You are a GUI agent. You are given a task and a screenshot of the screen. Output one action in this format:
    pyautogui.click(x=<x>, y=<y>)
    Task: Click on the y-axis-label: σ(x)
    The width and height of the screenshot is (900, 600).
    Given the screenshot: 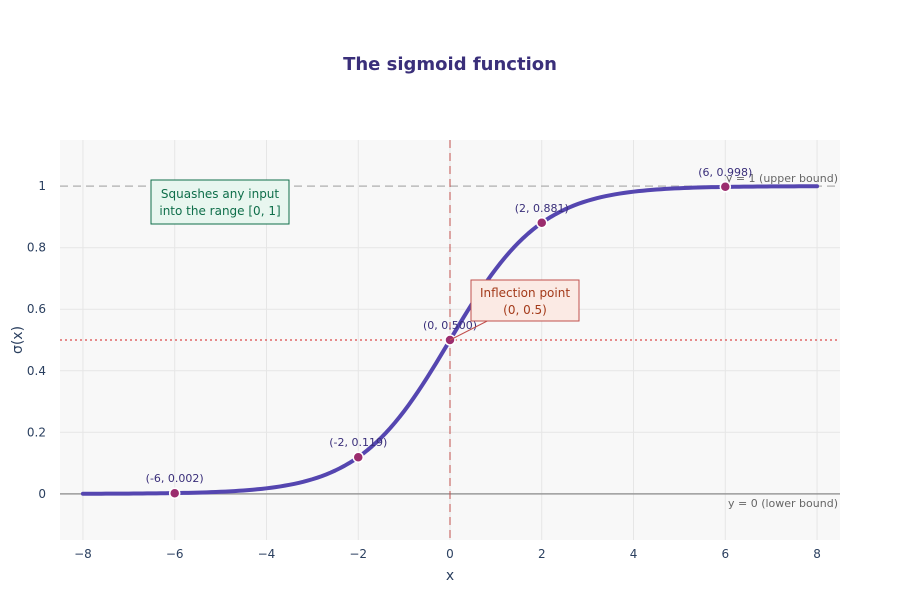 What is the action you would take?
    pyautogui.click(x=18, y=340)
    